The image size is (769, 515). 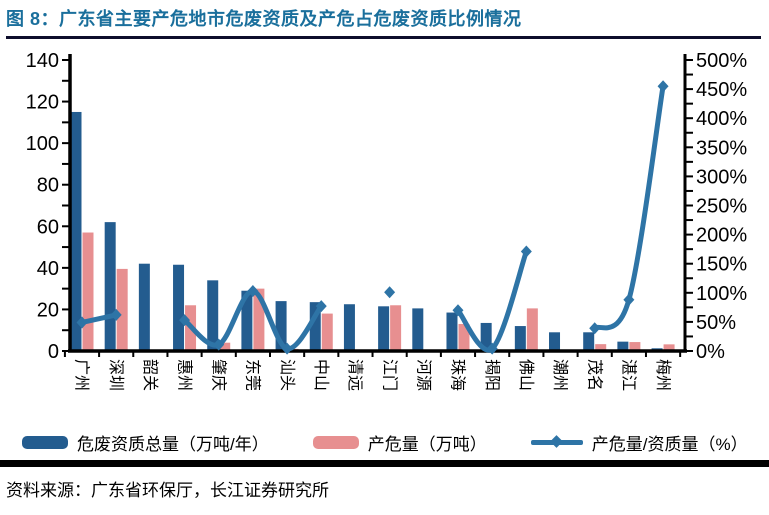 What do you see at coordinates (48, 310) in the screenshot?
I see `svg-text: 20` at bounding box center [48, 310].